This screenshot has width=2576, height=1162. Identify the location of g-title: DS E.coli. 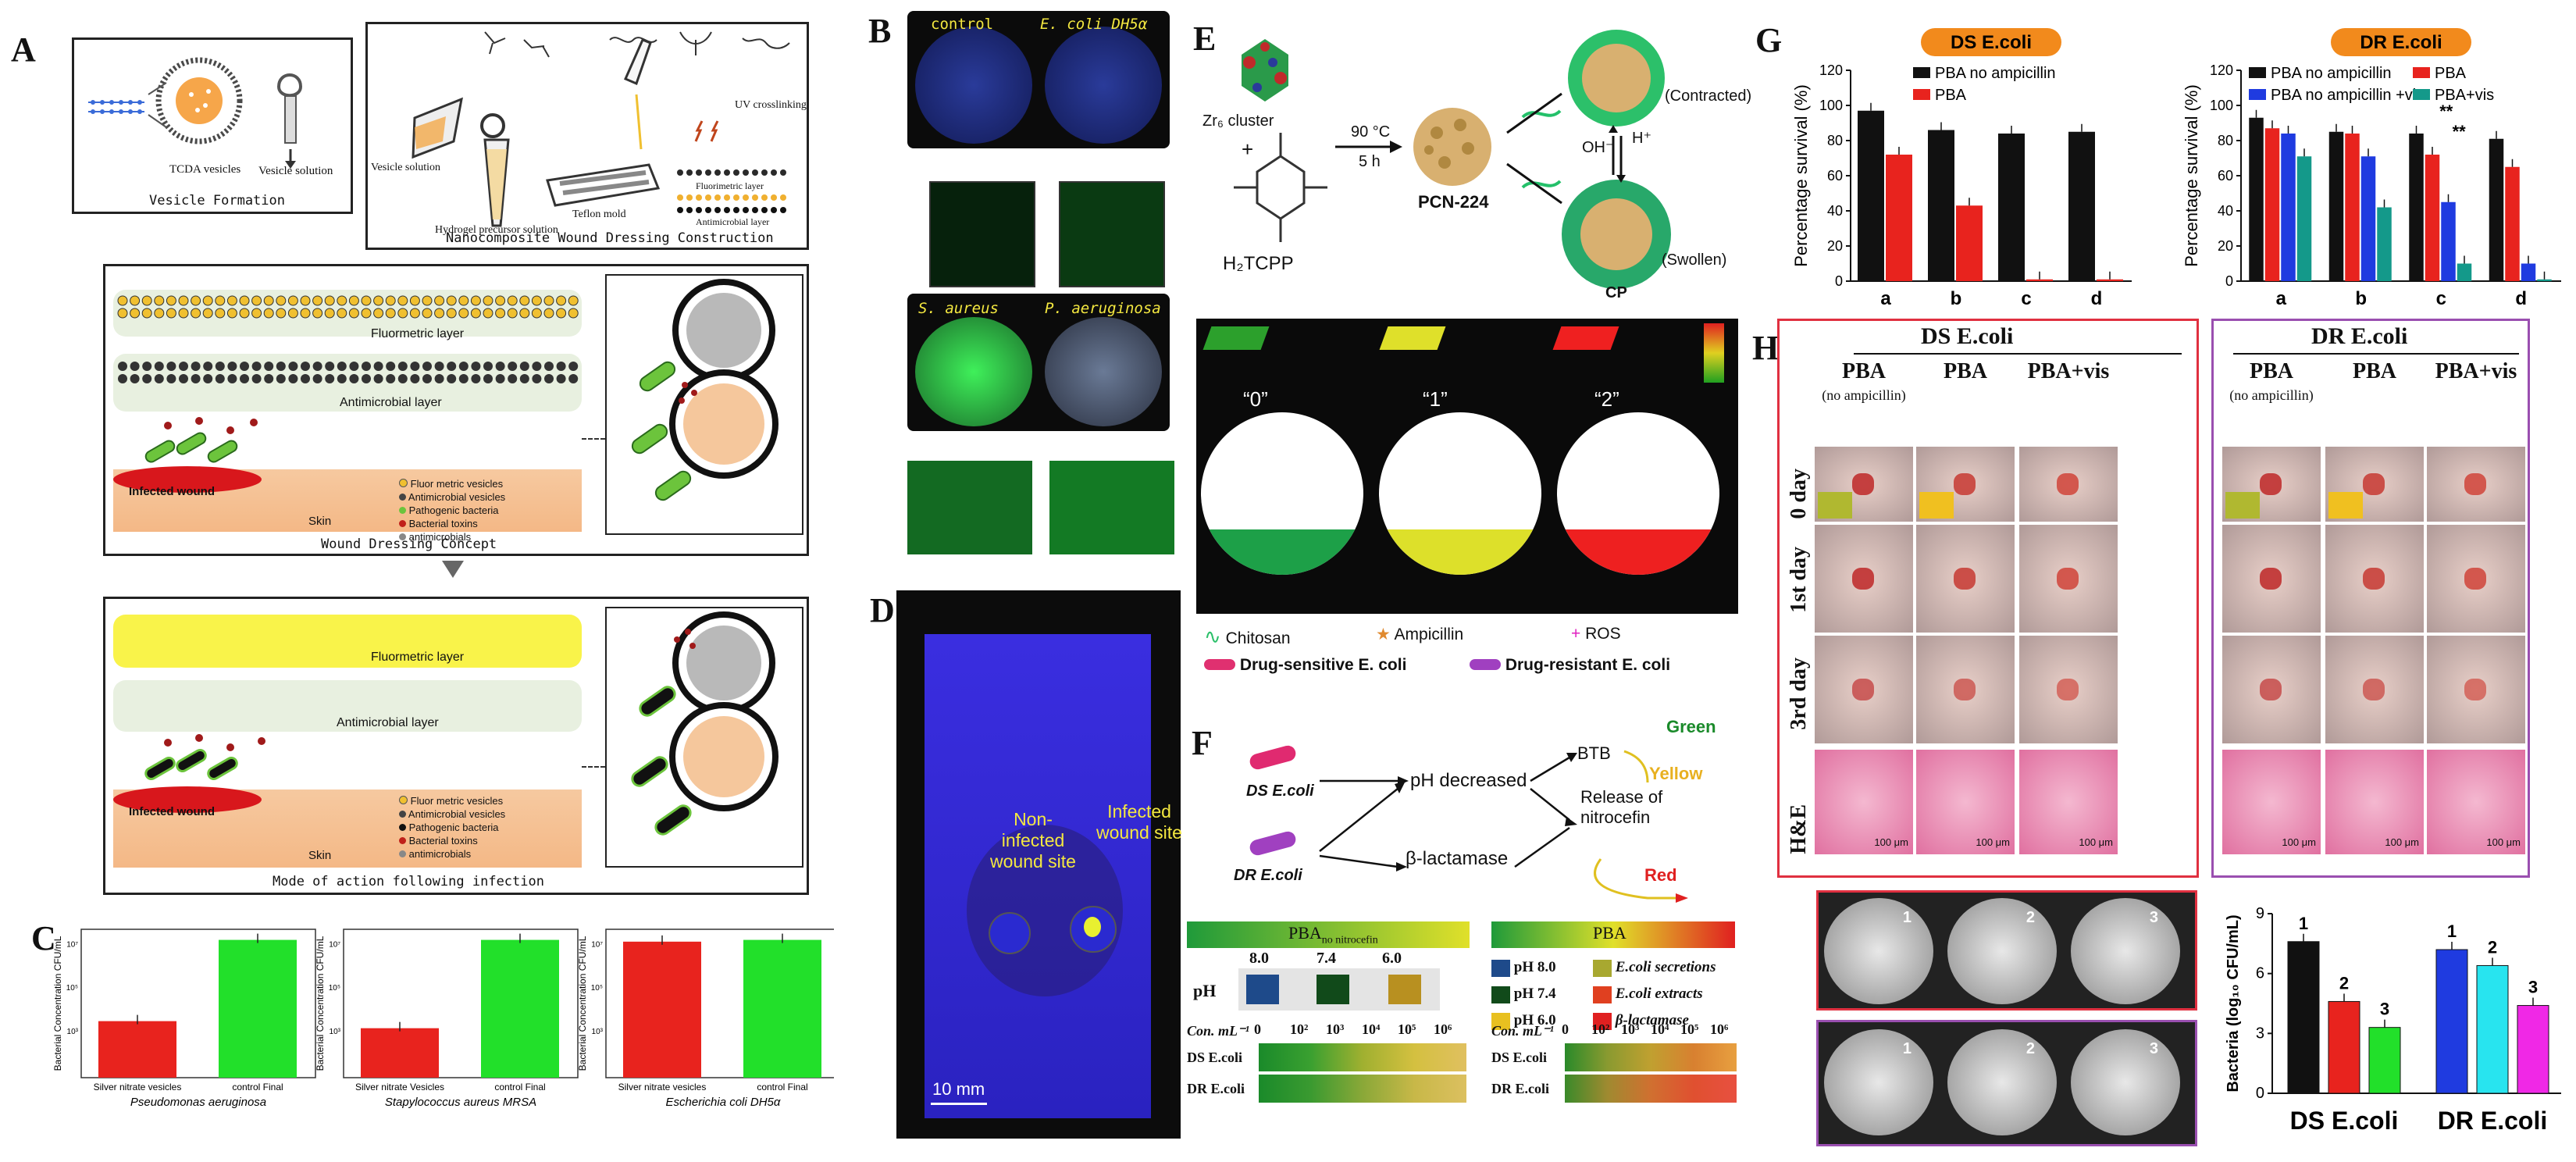
(1991, 42).